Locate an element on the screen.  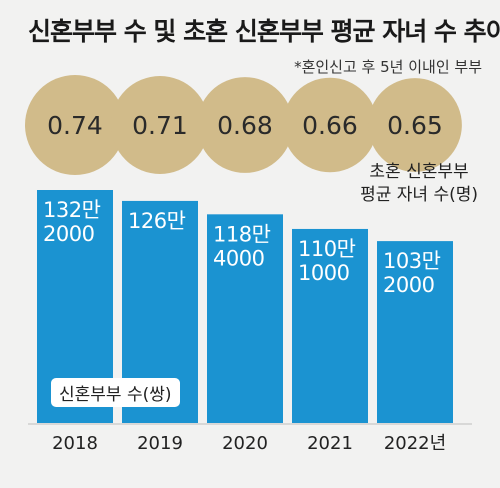
chart-note: *혼인신고 후 5년 이내인 부부 is located at coordinates (388, 67).